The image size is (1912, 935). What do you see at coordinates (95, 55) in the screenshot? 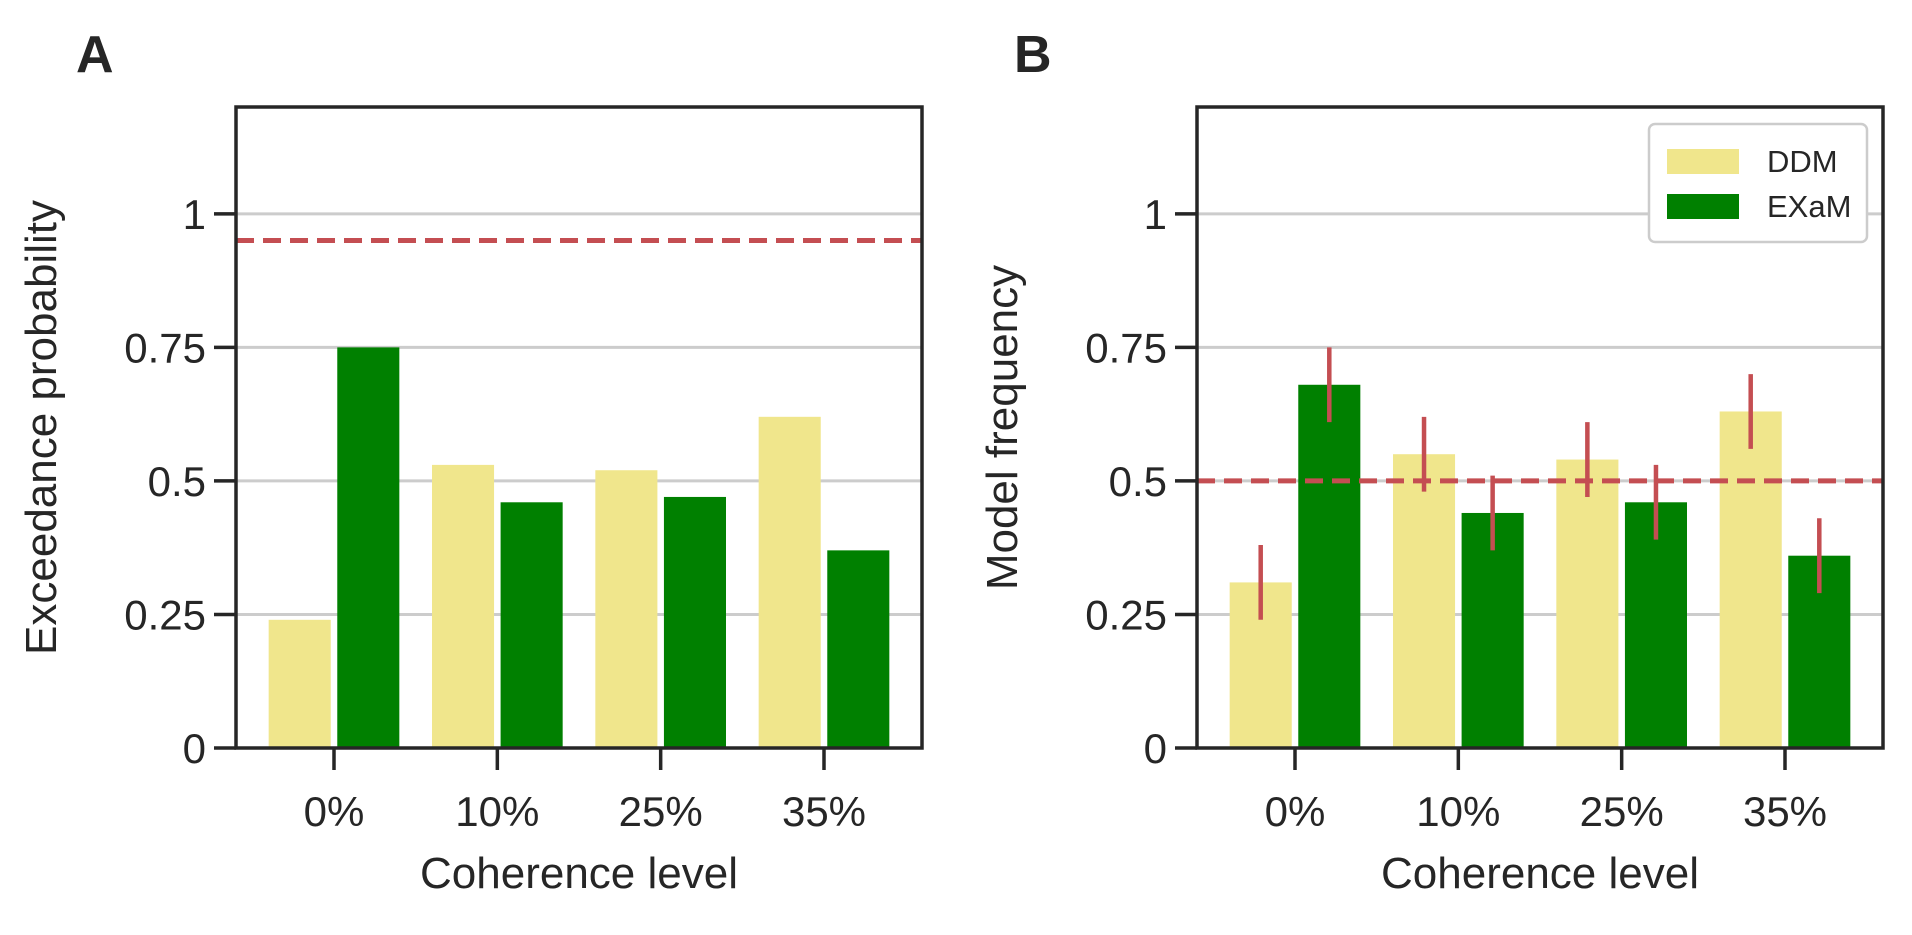
I see `panel-label: A` at bounding box center [95, 55].